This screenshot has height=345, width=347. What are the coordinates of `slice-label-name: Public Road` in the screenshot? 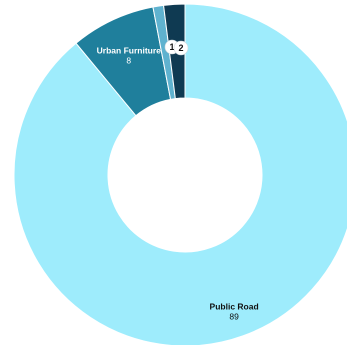 It's located at (234, 306).